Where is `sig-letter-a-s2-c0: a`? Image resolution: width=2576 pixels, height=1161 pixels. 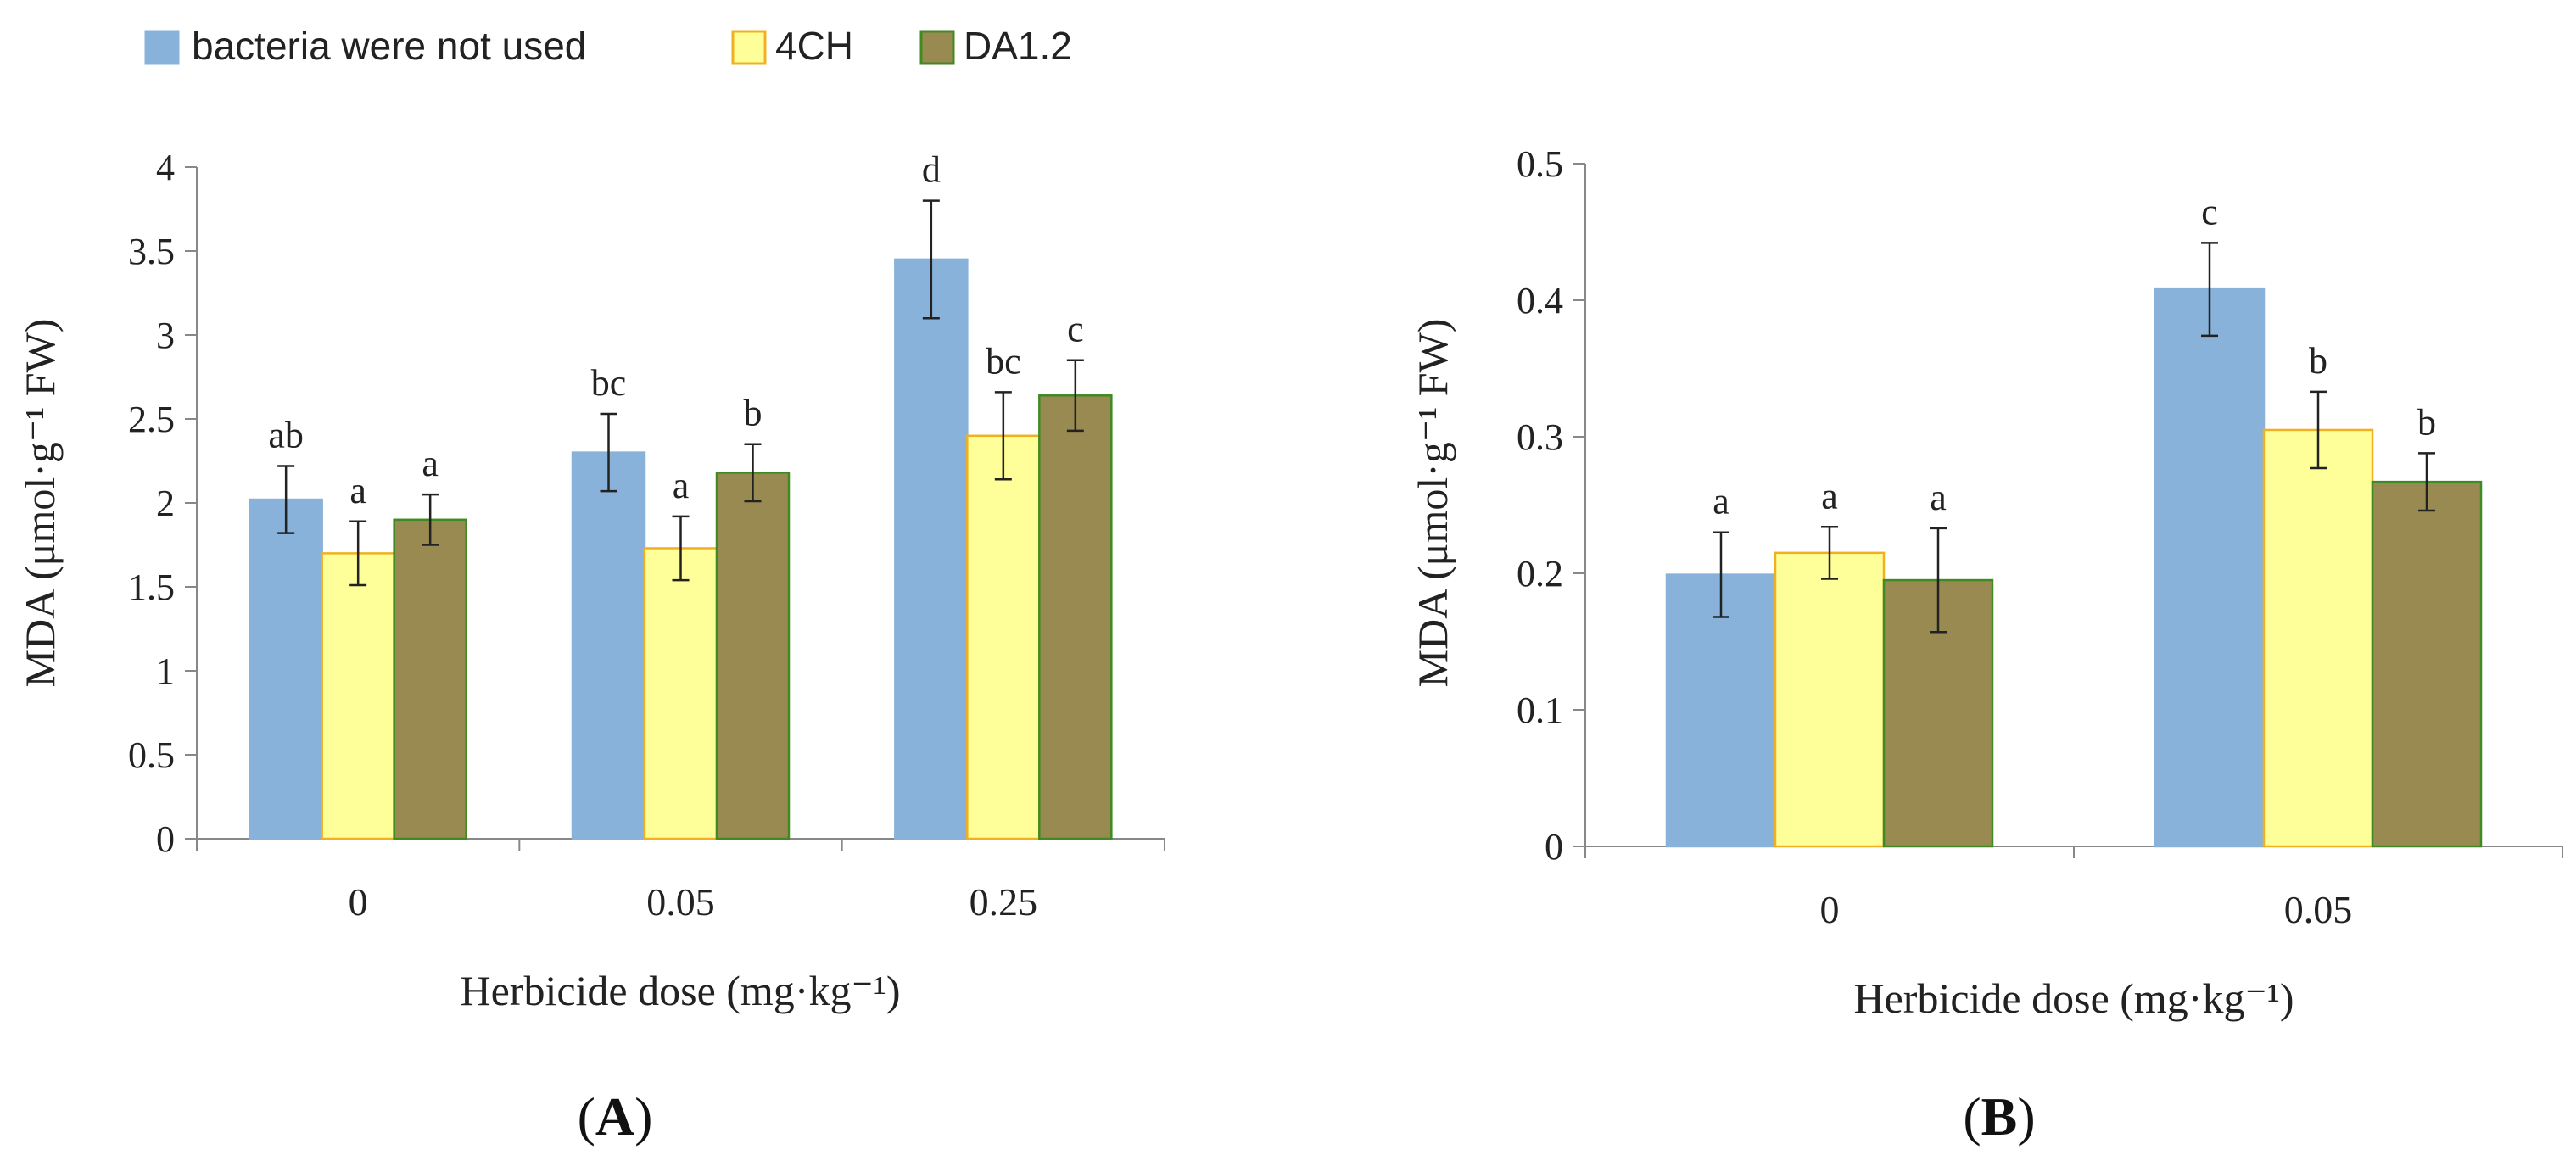
sig-letter-a-s2-c0: a is located at coordinates (430, 463).